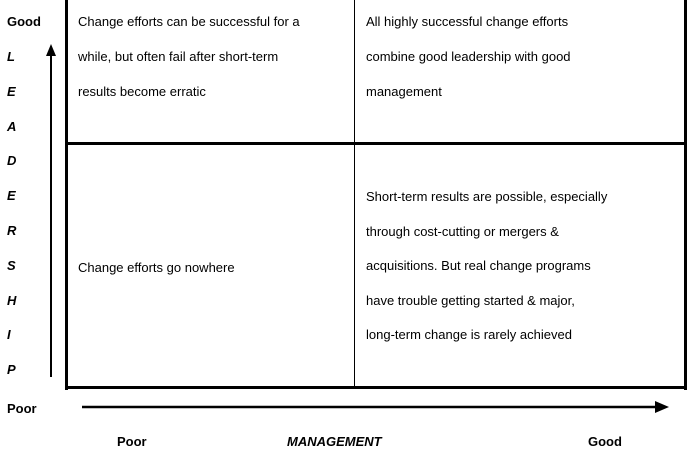 This screenshot has width=695, height=454. Describe the element at coordinates (189, 21) in the screenshot. I see `quadrant-text-line: Change efforts can be successful for a` at that location.